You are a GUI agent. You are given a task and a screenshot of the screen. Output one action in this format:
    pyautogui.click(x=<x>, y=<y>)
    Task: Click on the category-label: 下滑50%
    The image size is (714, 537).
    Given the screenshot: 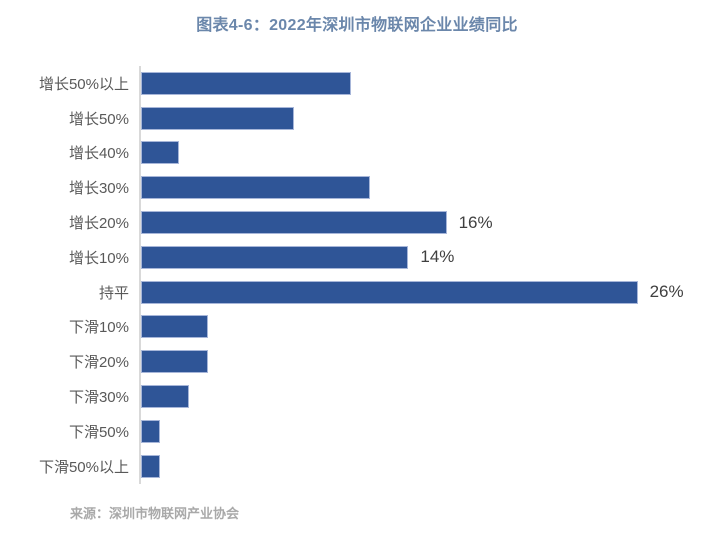 What is the action you would take?
    pyautogui.click(x=98, y=432)
    